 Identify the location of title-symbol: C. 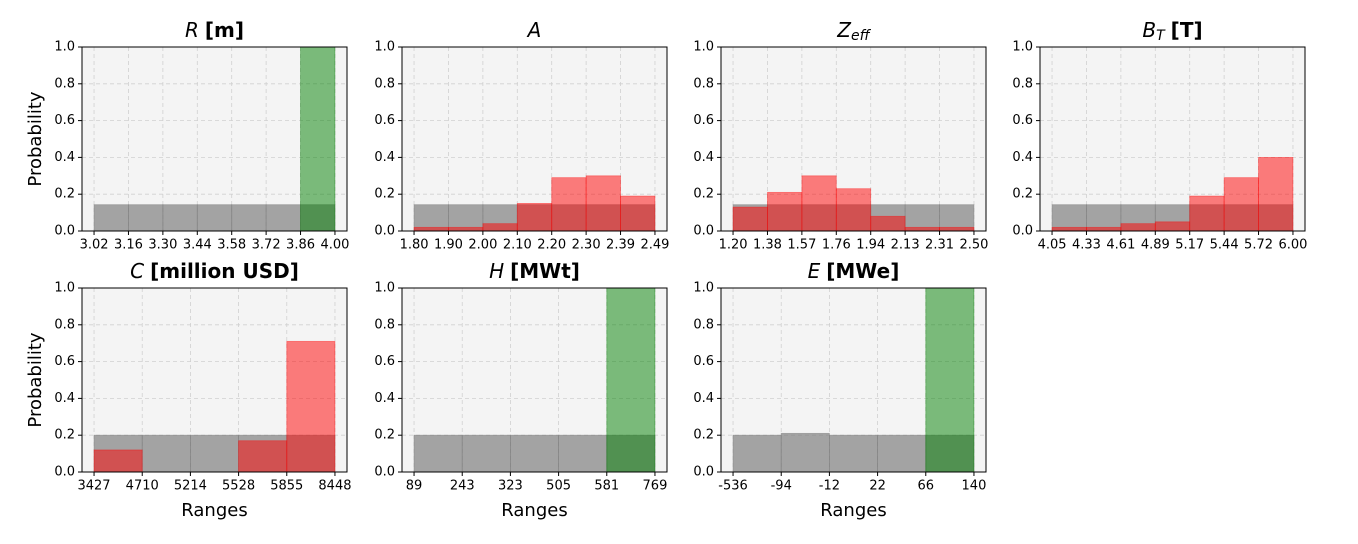
(137, 271).